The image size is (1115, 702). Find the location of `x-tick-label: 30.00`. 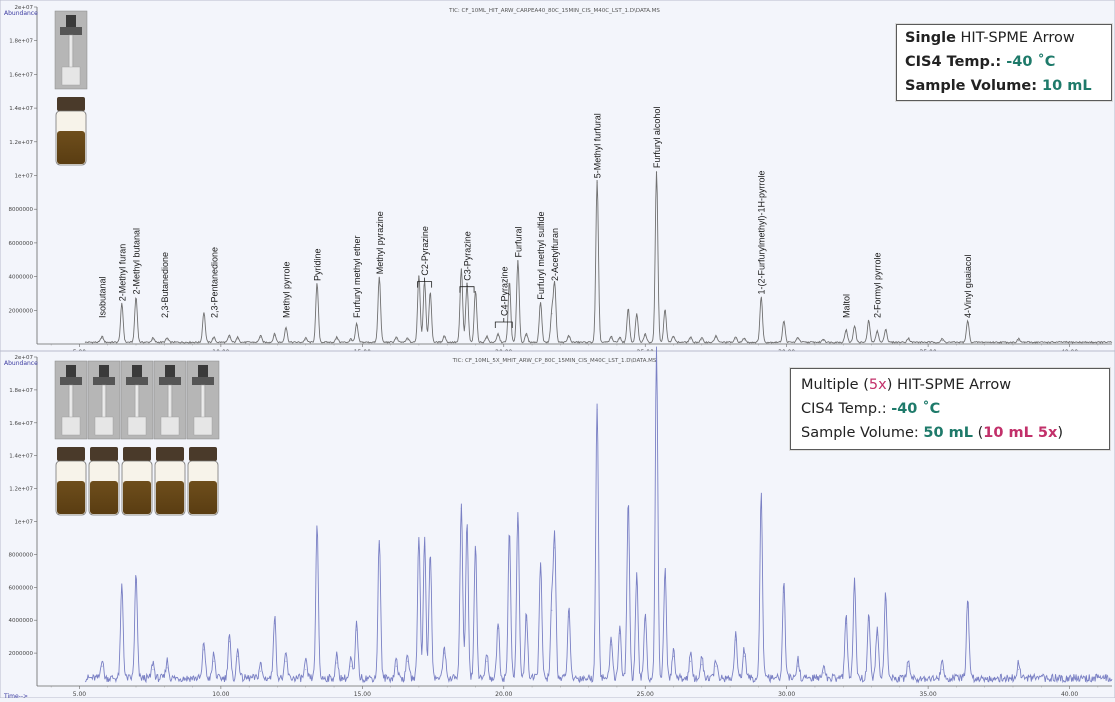

x-tick-label: 30.00 is located at coordinates (786, 694).